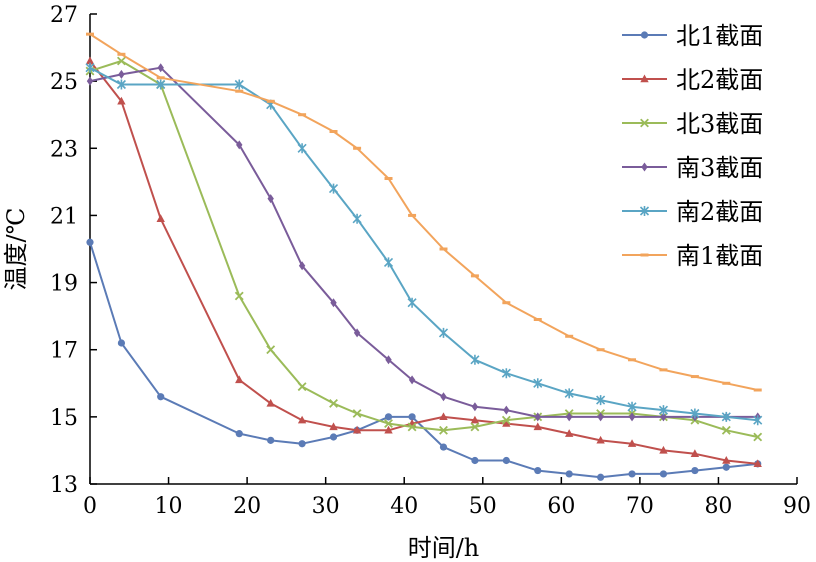 Image resolution: width=816 pixels, height=562 pixels. I want to click on x-tick-label: 90, so click(797, 506).